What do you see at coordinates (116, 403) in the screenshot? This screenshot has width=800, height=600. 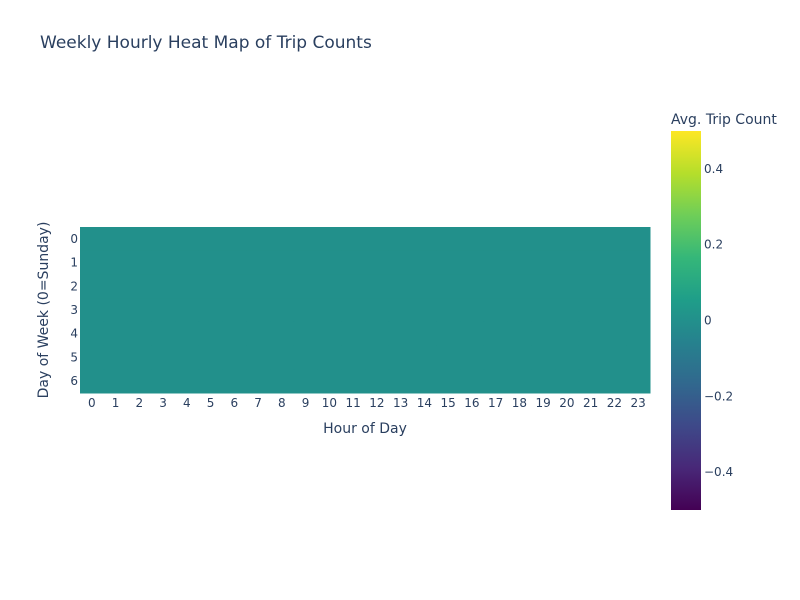 I see `x-tick-label: 1` at bounding box center [116, 403].